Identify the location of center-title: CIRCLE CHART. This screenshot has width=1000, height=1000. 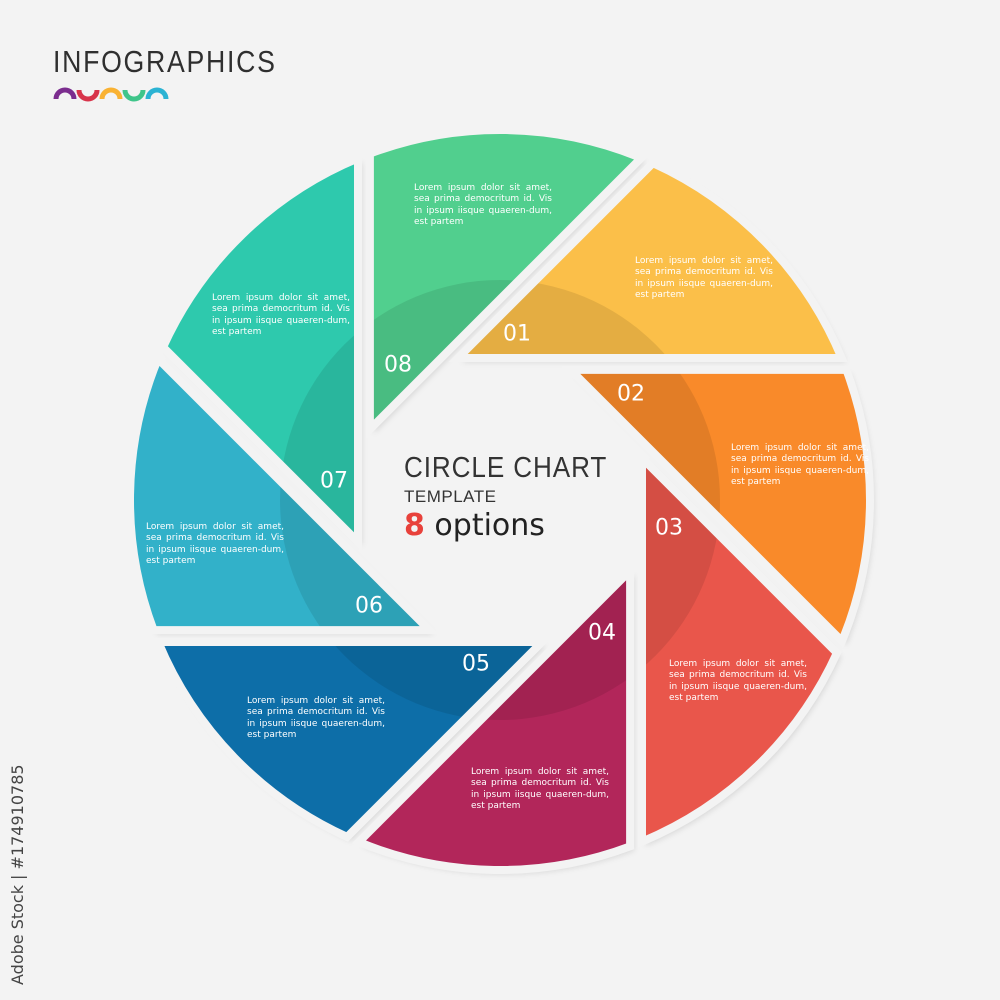
(506, 468).